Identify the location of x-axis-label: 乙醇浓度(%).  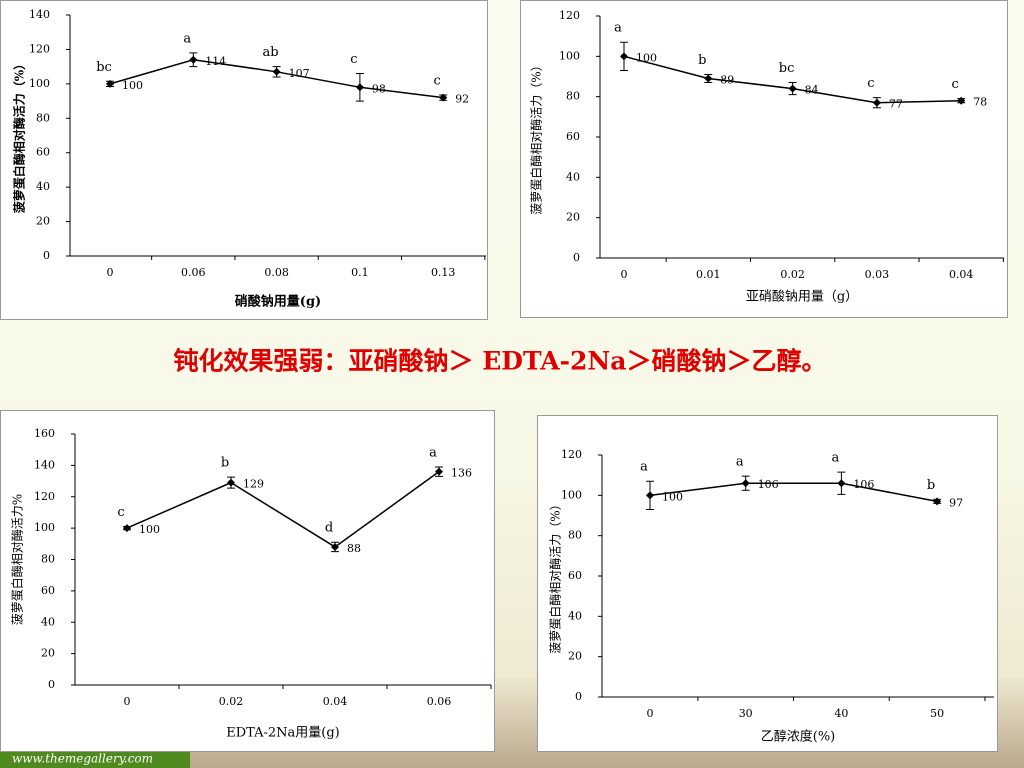
(798, 737).